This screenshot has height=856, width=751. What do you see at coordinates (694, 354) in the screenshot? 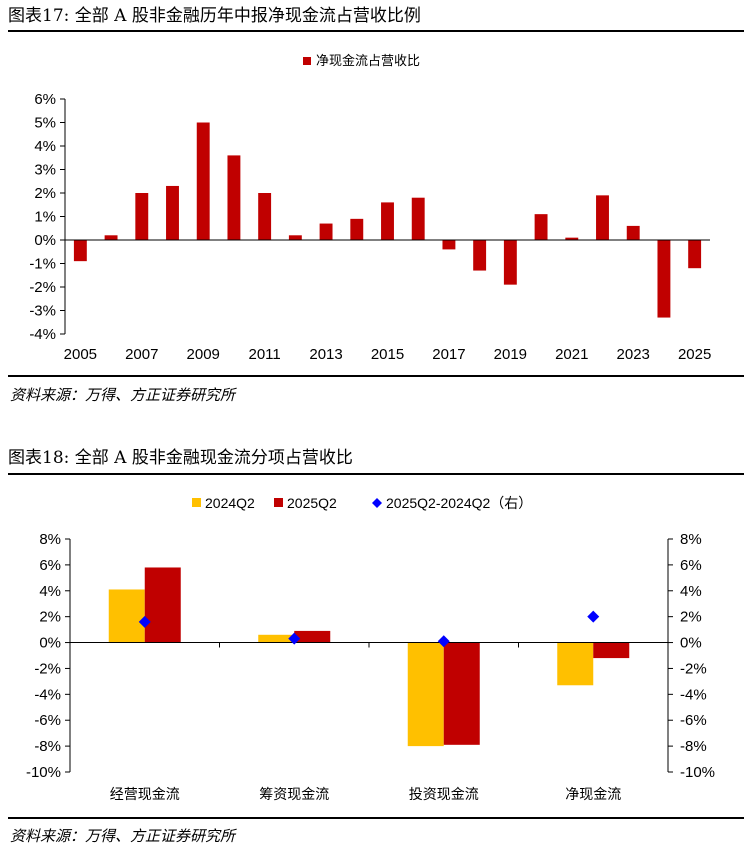
I see `x-tick-label: 2025` at bounding box center [694, 354].